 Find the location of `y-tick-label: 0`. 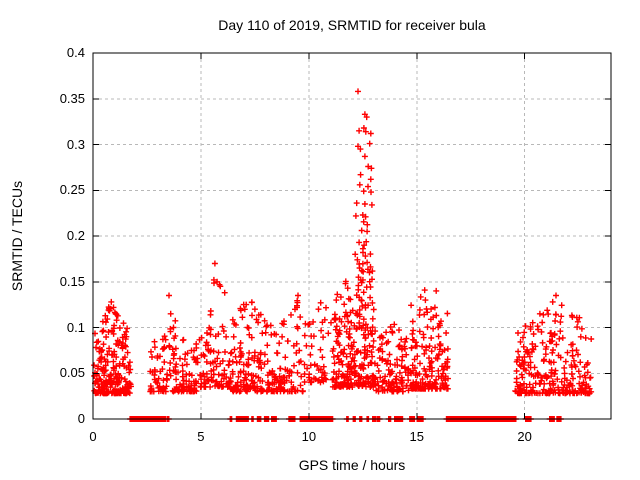

y-tick-label: 0 is located at coordinates (81, 418).